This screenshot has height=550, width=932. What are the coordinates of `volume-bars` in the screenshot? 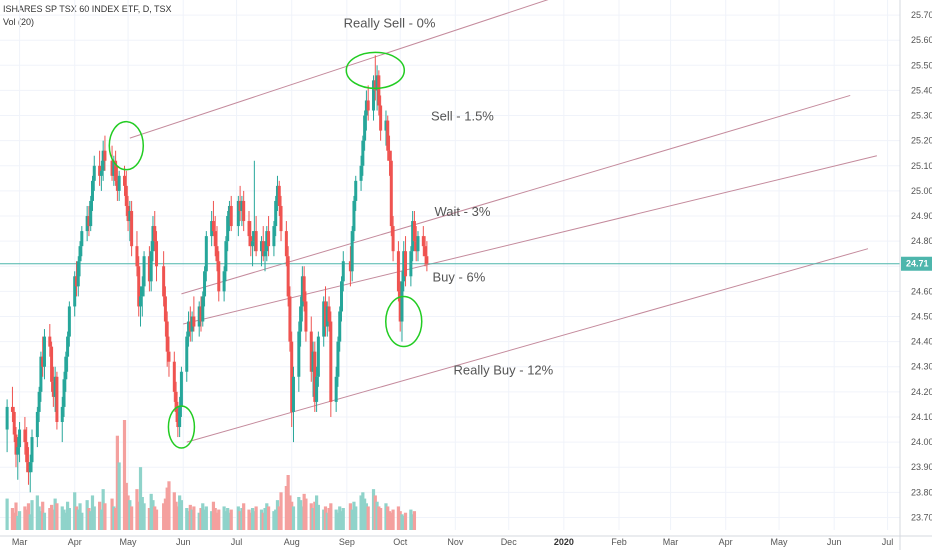 It's located at (211, 475).